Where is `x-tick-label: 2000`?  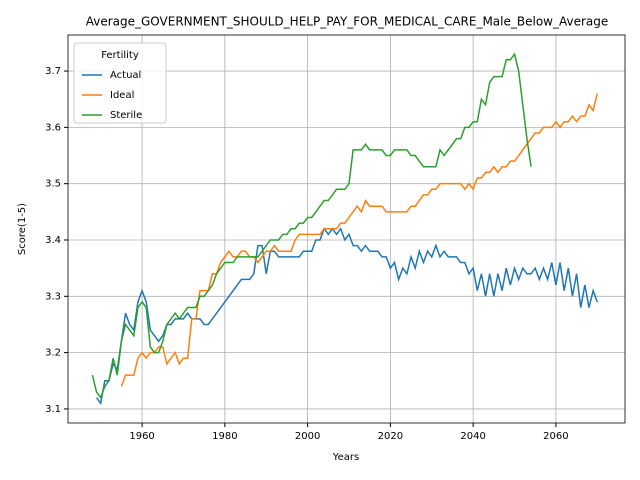 x-tick-label: 2000 is located at coordinates (307, 436).